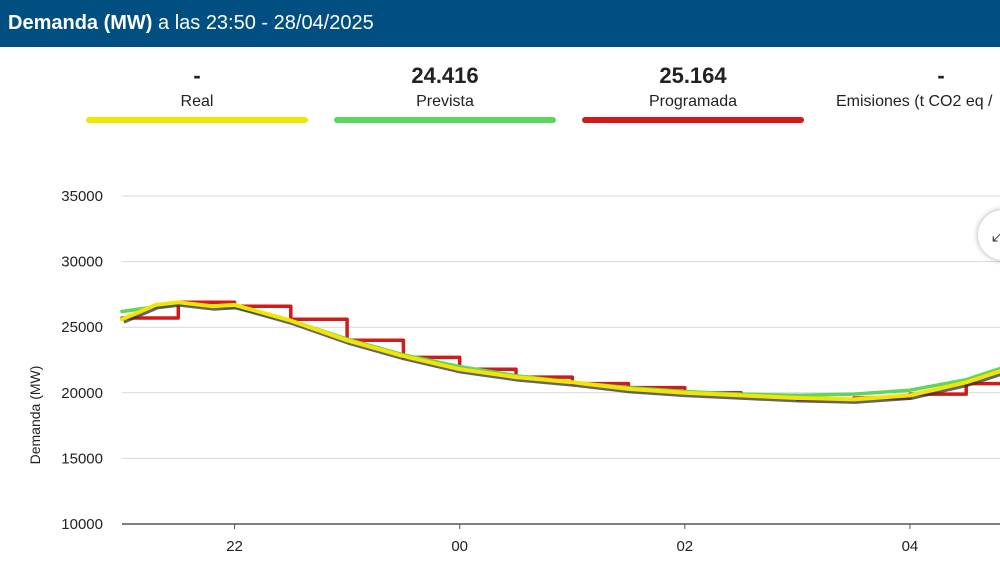 The width and height of the screenshot is (1000, 567). Describe the element at coordinates (914, 101) in the screenshot. I see `legend-label-emisiones: Emisiones (t CO2 eq /` at that location.